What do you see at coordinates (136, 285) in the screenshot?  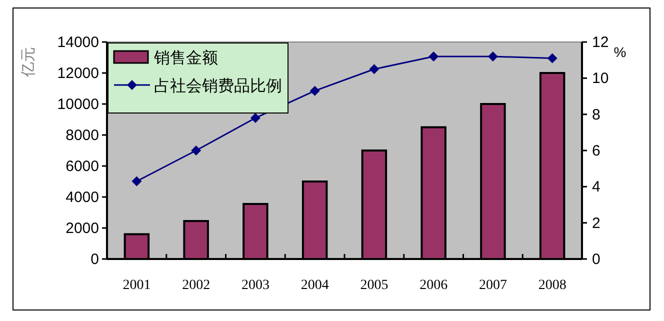 I see `x-tick-label: 2001` at bounding box center [136, 285].